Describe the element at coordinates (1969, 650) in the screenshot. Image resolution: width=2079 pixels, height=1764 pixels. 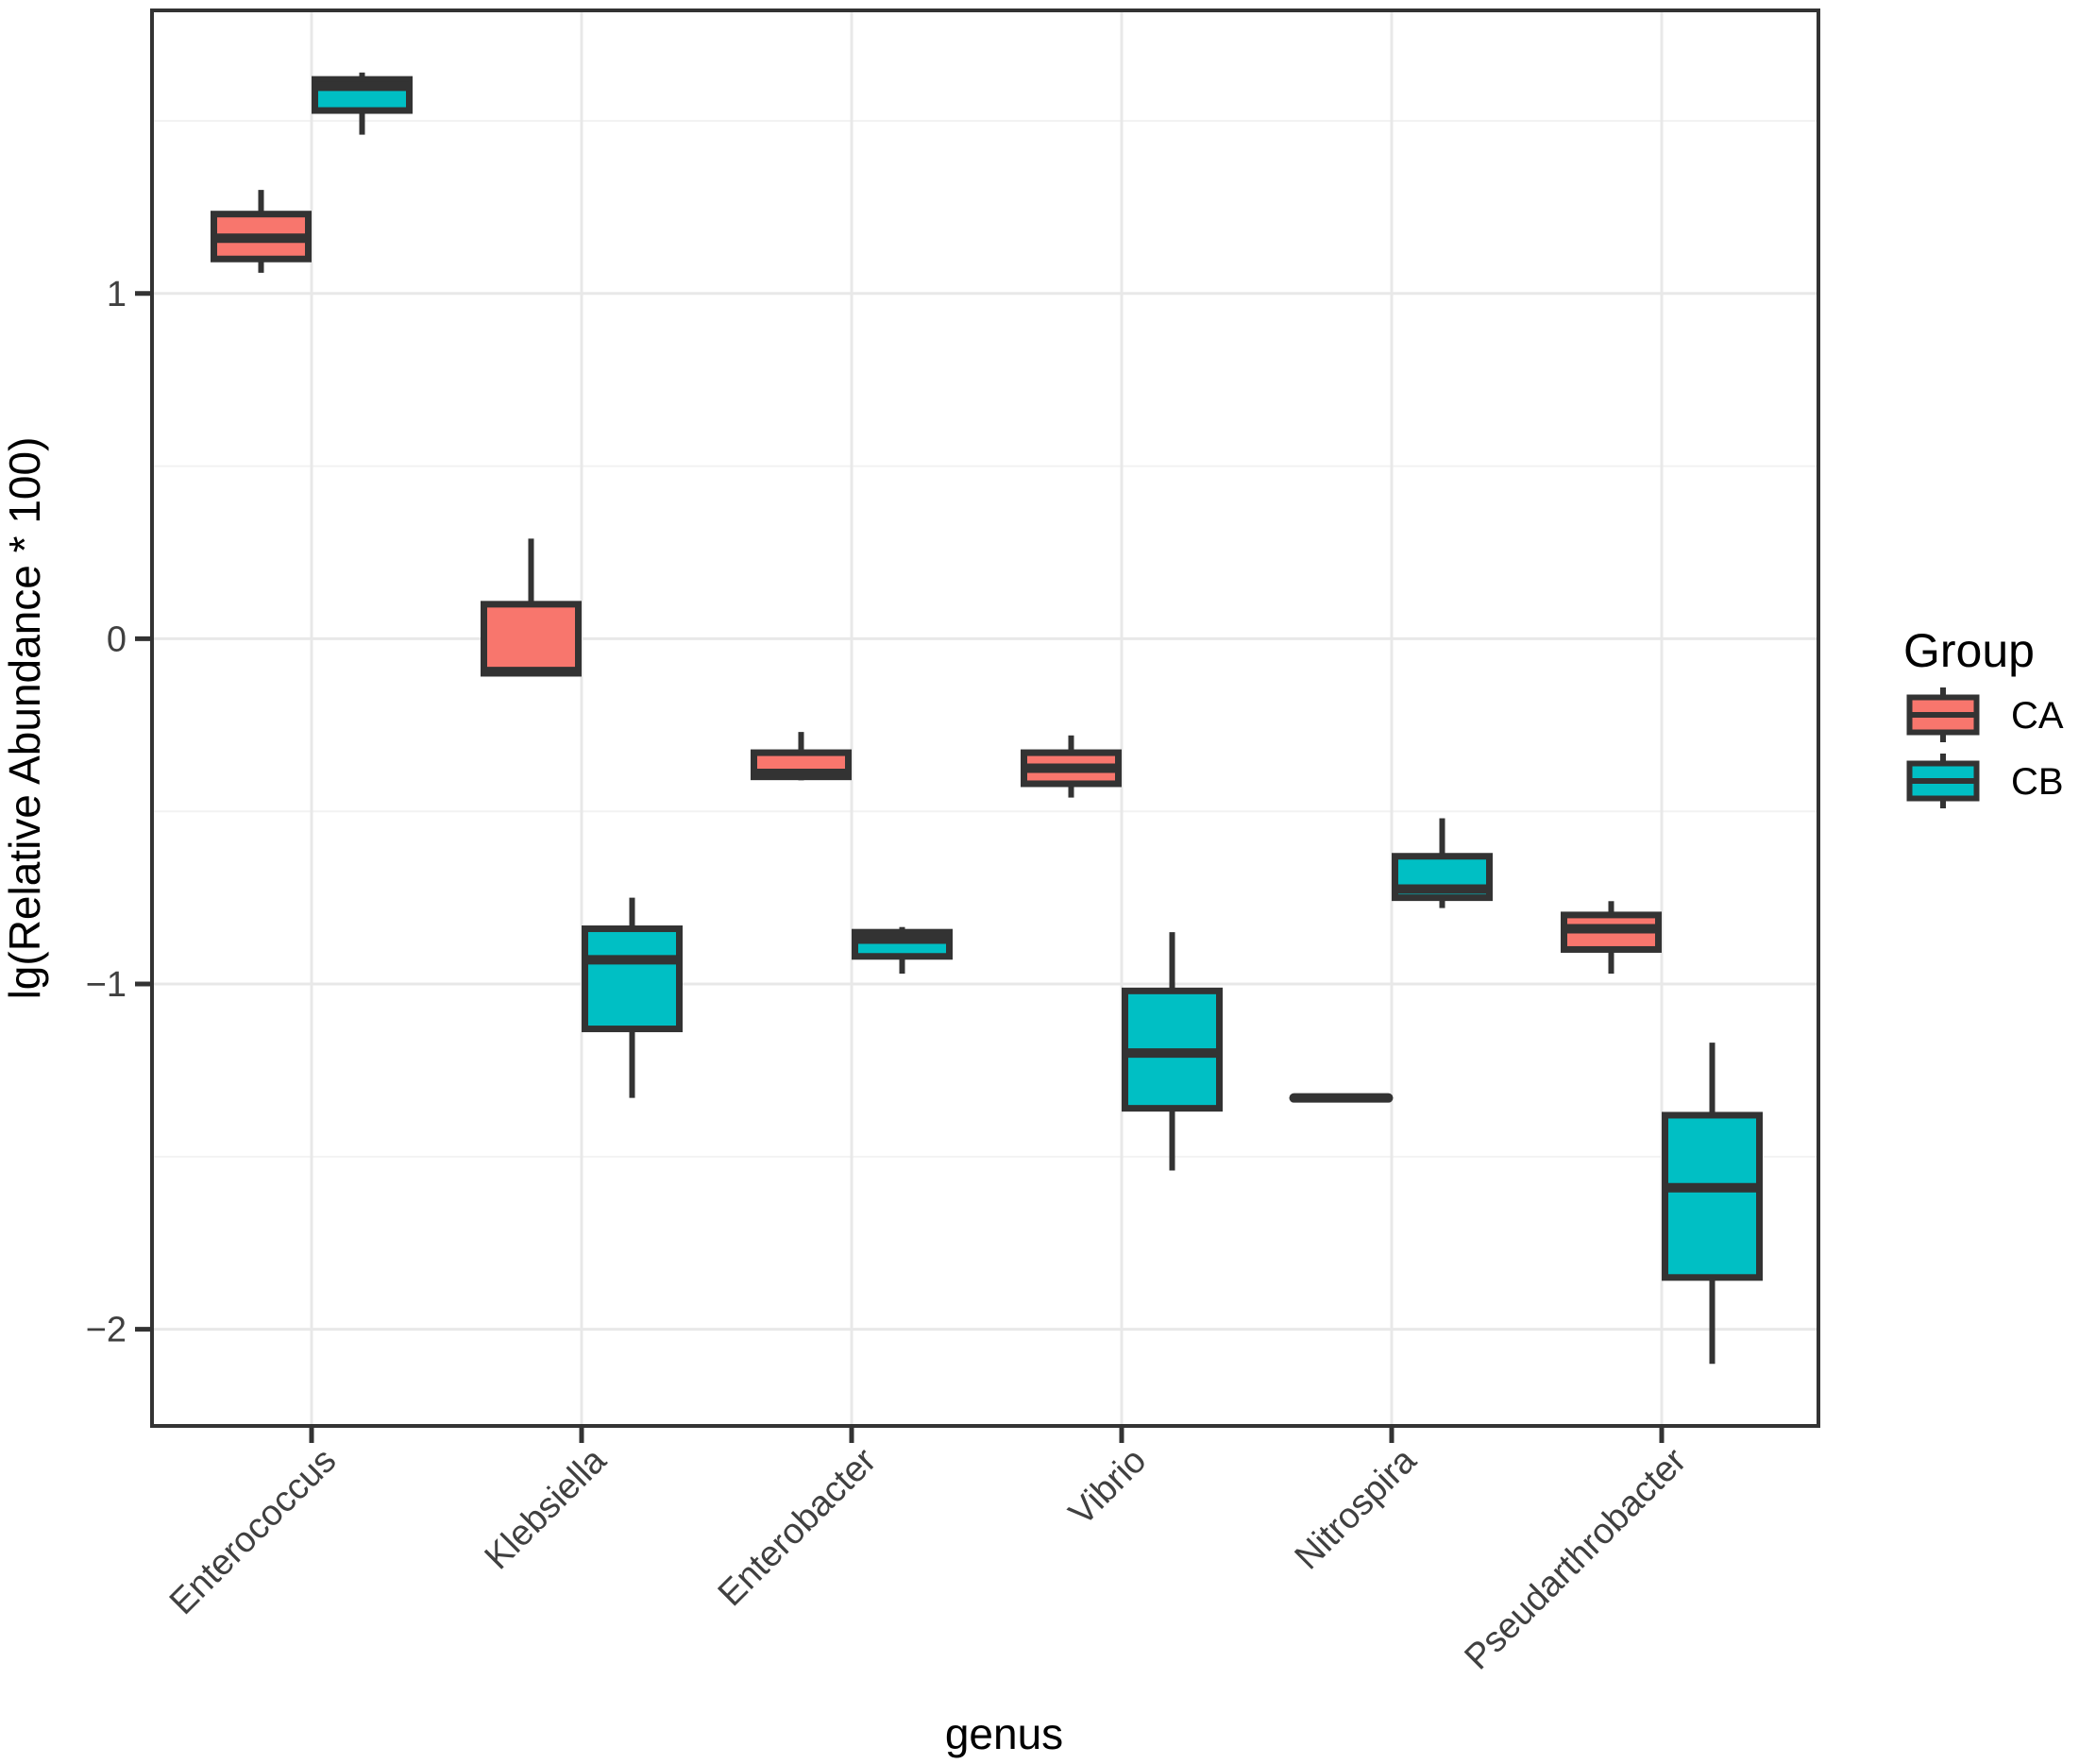
I see `legend-title: Group` at that location.